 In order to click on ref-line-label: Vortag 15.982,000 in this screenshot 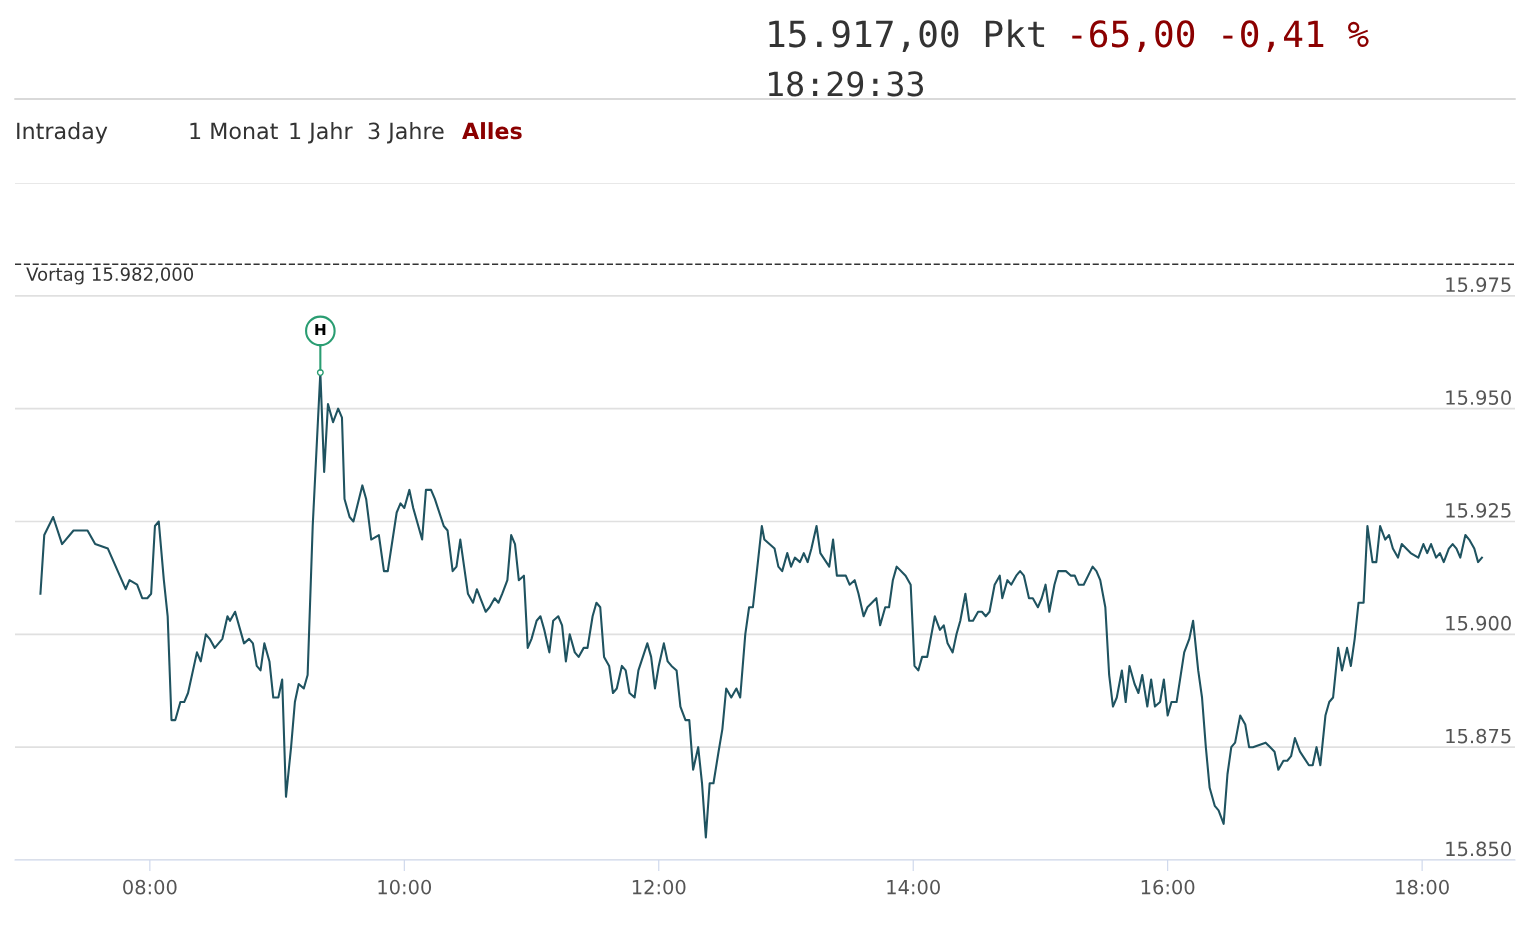, I will do `click(110, 276)`.